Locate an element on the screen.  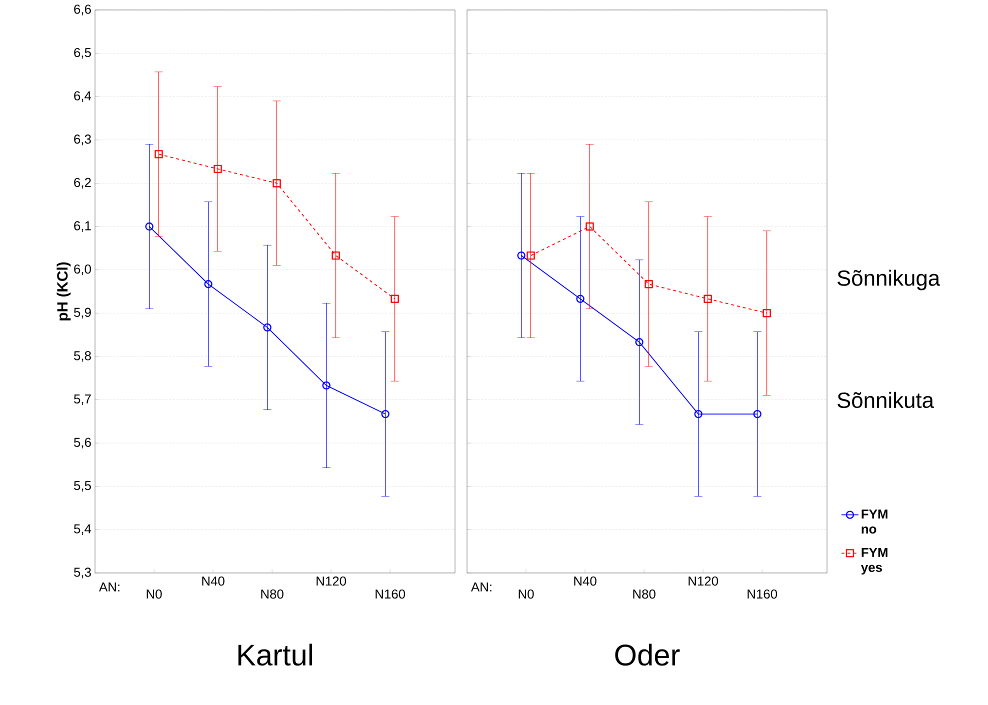
text: Sõnnikuga is located at coordinates (889, 280).